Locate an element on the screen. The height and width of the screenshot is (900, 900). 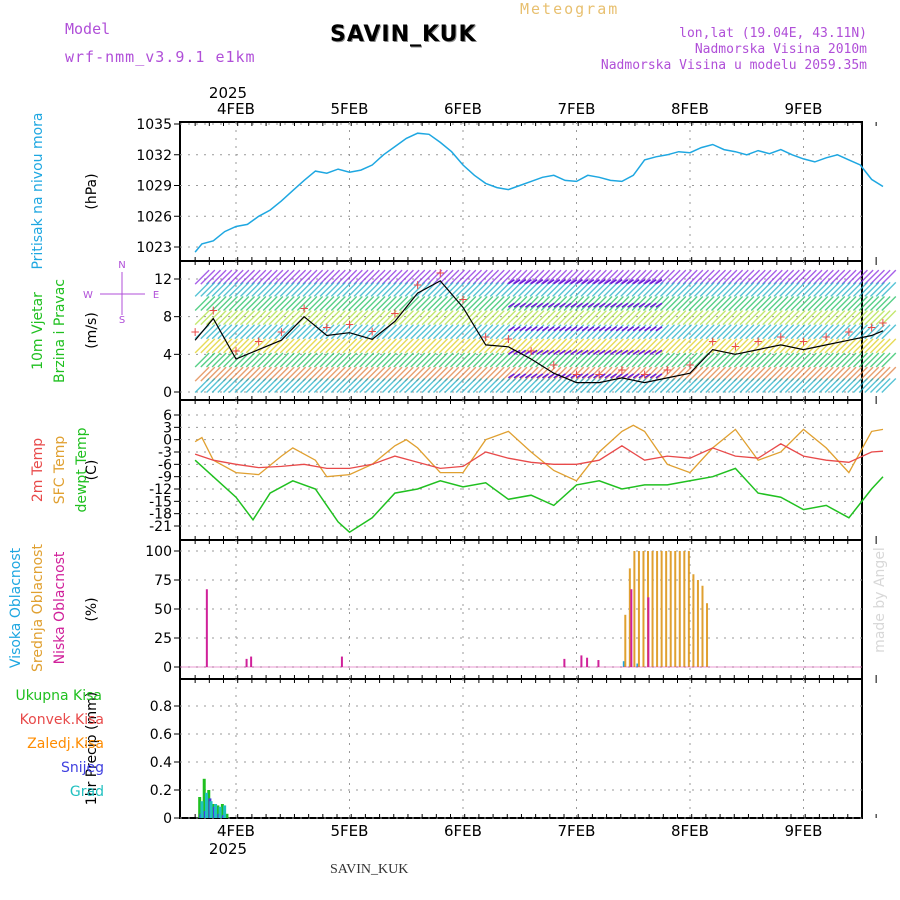
cloud-low-side-label: Niska Oblacnost is located at coordinates (60, 607).